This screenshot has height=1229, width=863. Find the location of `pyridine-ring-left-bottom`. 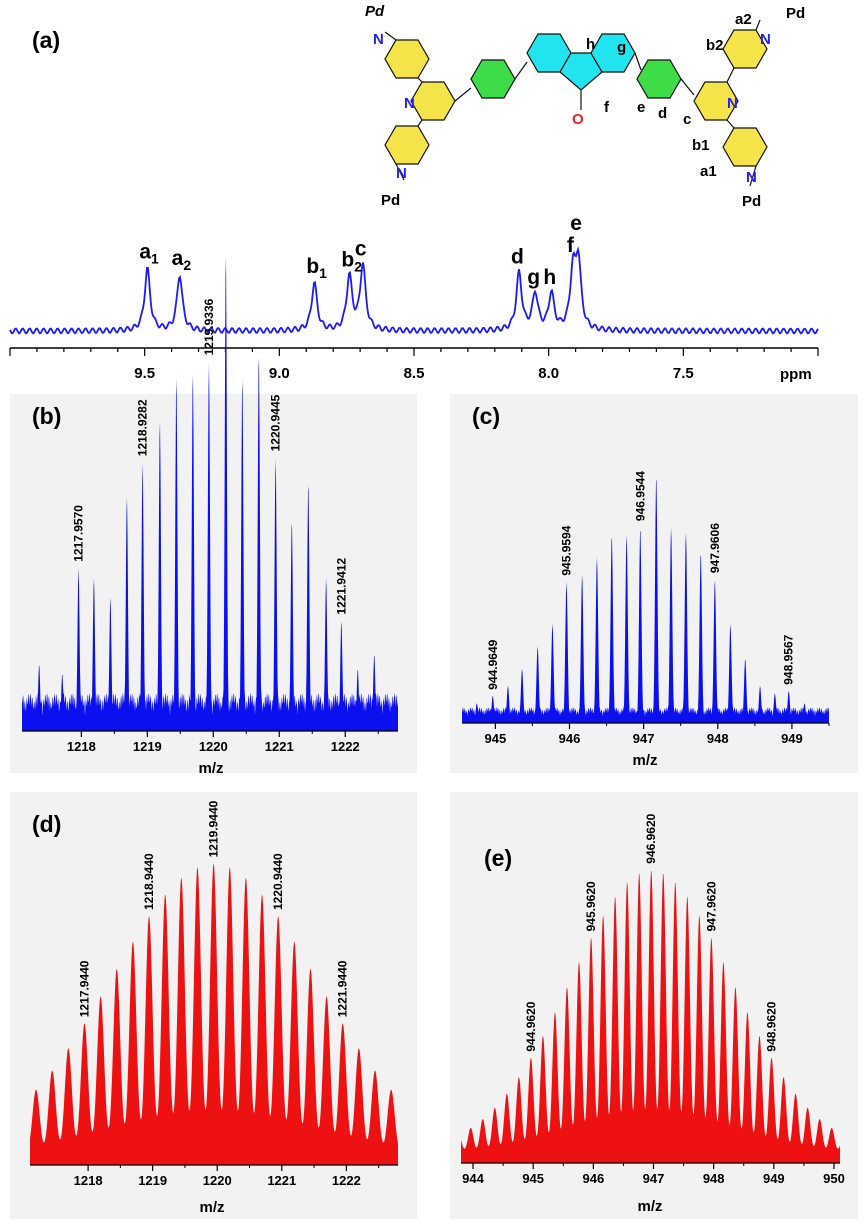

pyridine-ring-left-bottom is located at coordinates (407, 145).